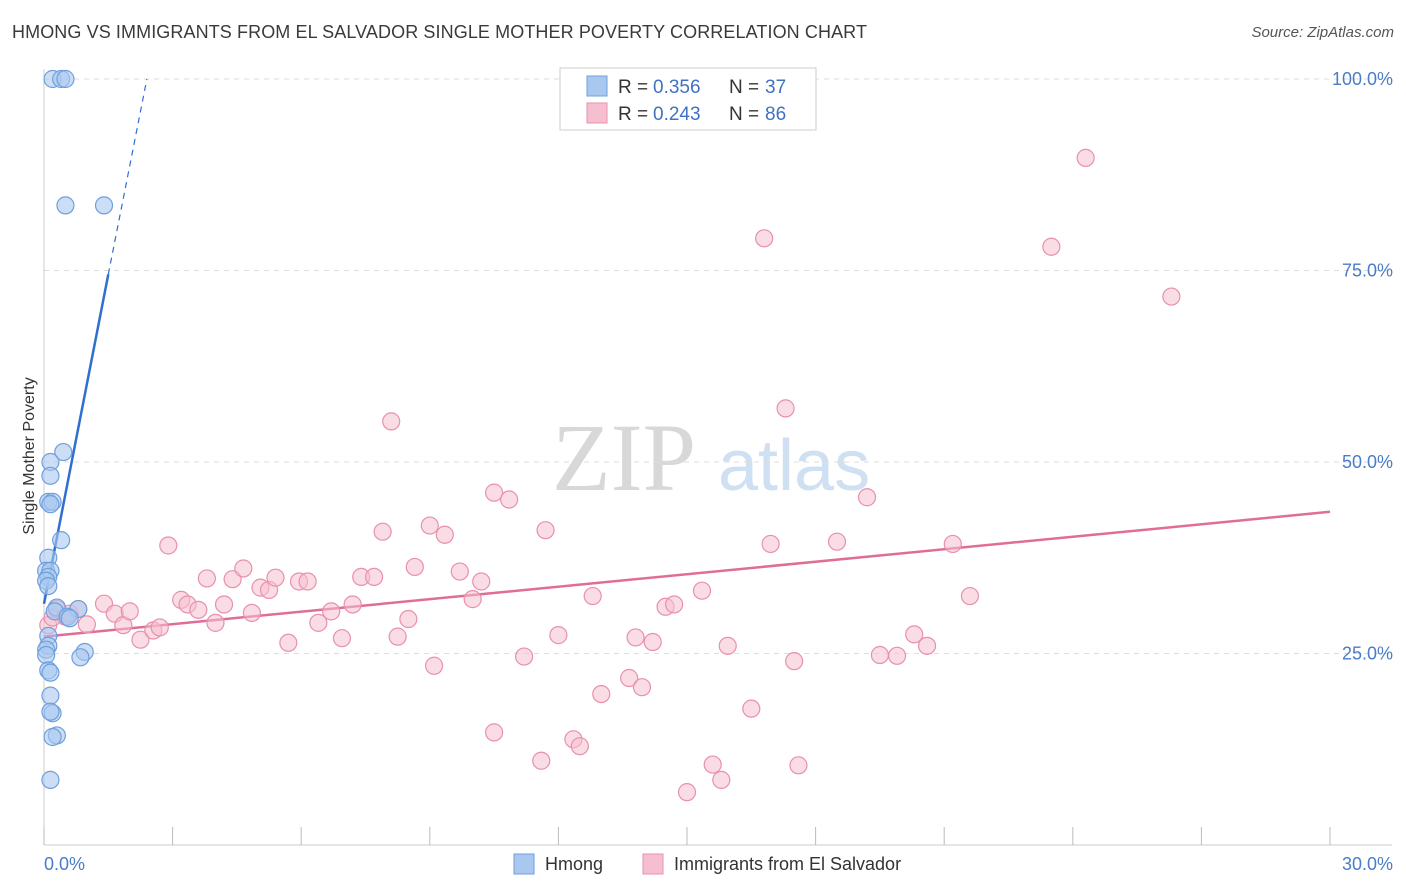  What do you see at coordinates (127, 176) in the screenshot?
I see `trendline-hmong-extension` at bounding box center [127, 176].